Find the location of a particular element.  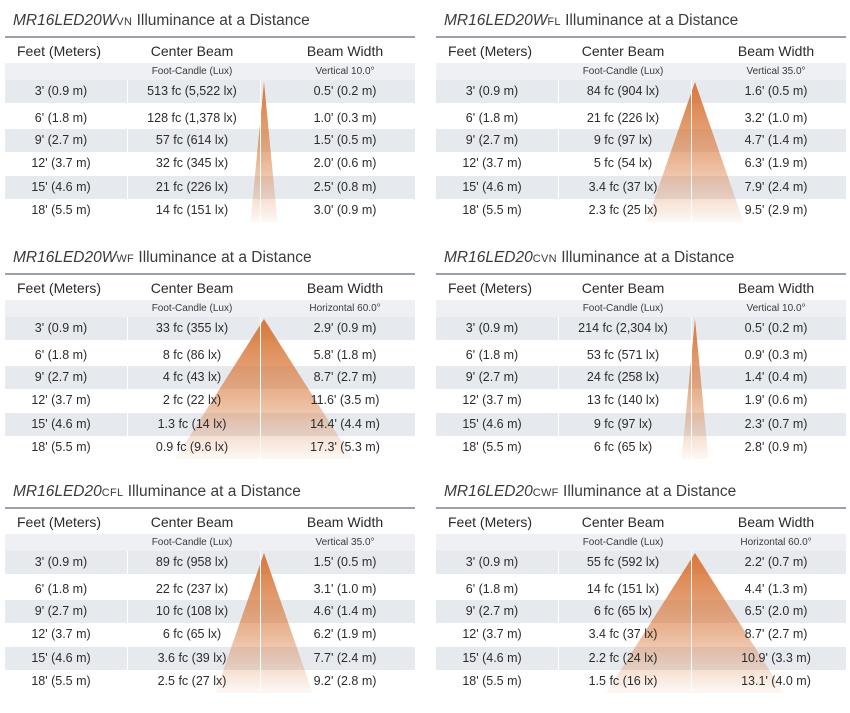

beam-spec-label: Vertical 35.0° is located at coordinates (345, 542).